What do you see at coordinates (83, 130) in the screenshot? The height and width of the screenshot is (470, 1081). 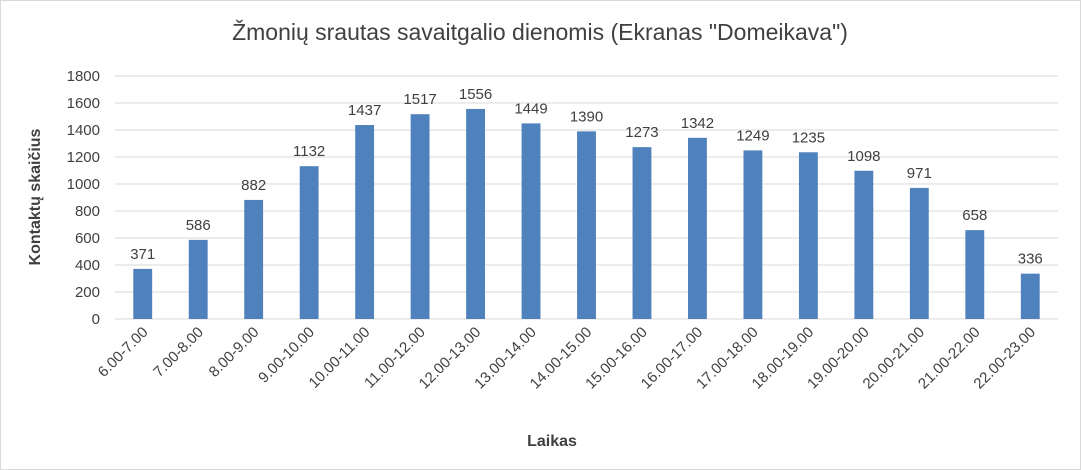 I see `y-tick-label: 1400` at bounding box center [83, 130].